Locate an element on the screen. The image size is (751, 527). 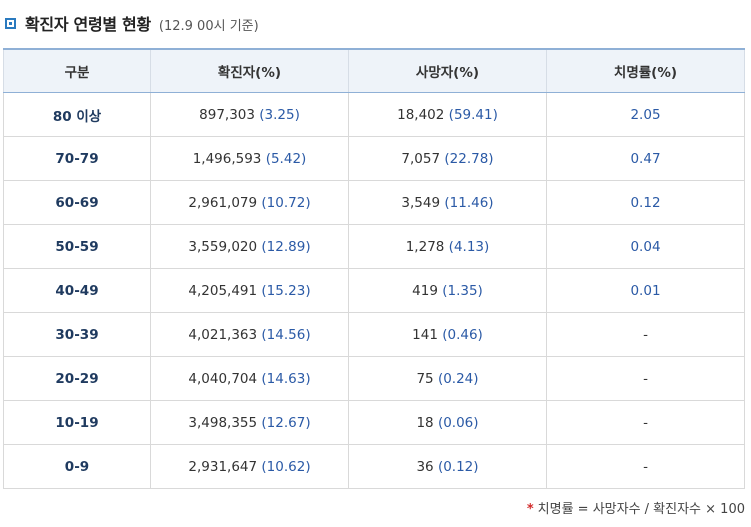
fatality-rate-cell: 0.47 is located at coordinates (645, 158).